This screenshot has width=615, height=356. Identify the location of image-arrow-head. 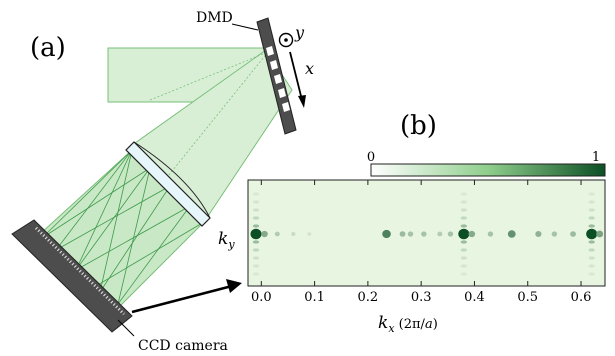
(234, 286).